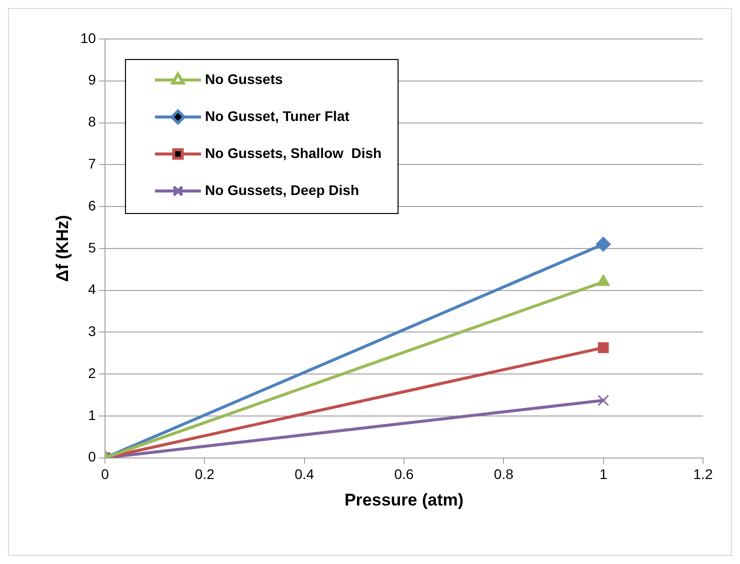 This screenshot has height=564, width=740. What do you see at coordinates (88, 38) in the screenshot?
I see `y-tick-label: 10` at bounding box center [88, 38].